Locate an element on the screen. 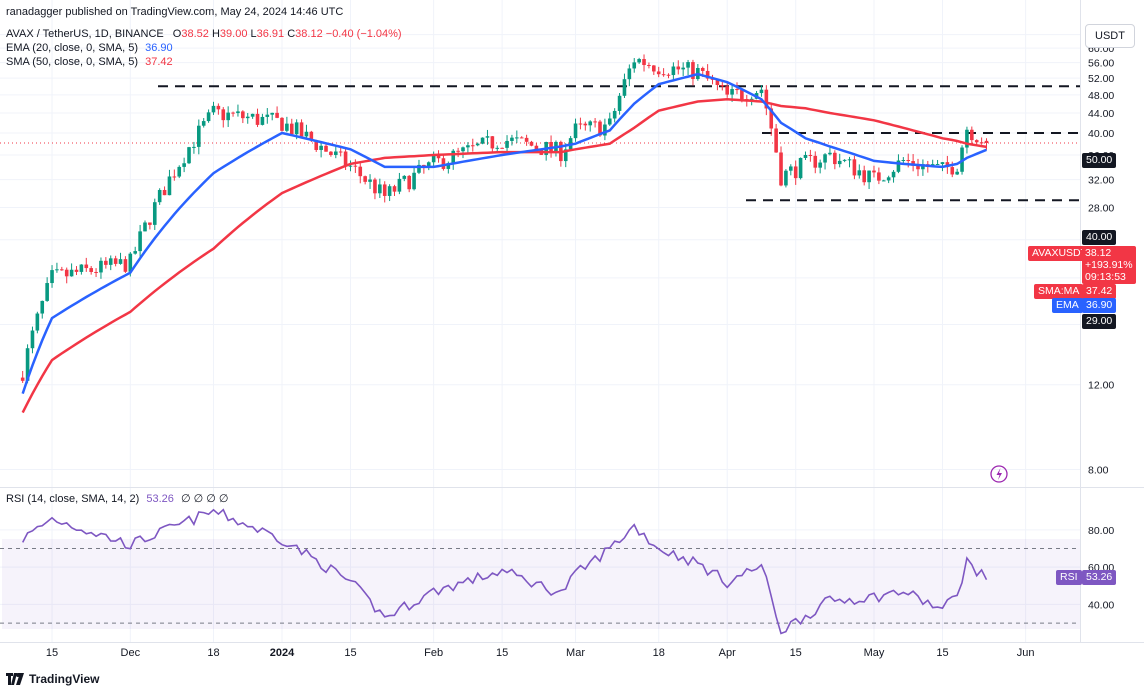  alert-icon is located at coordinates (999, 474).